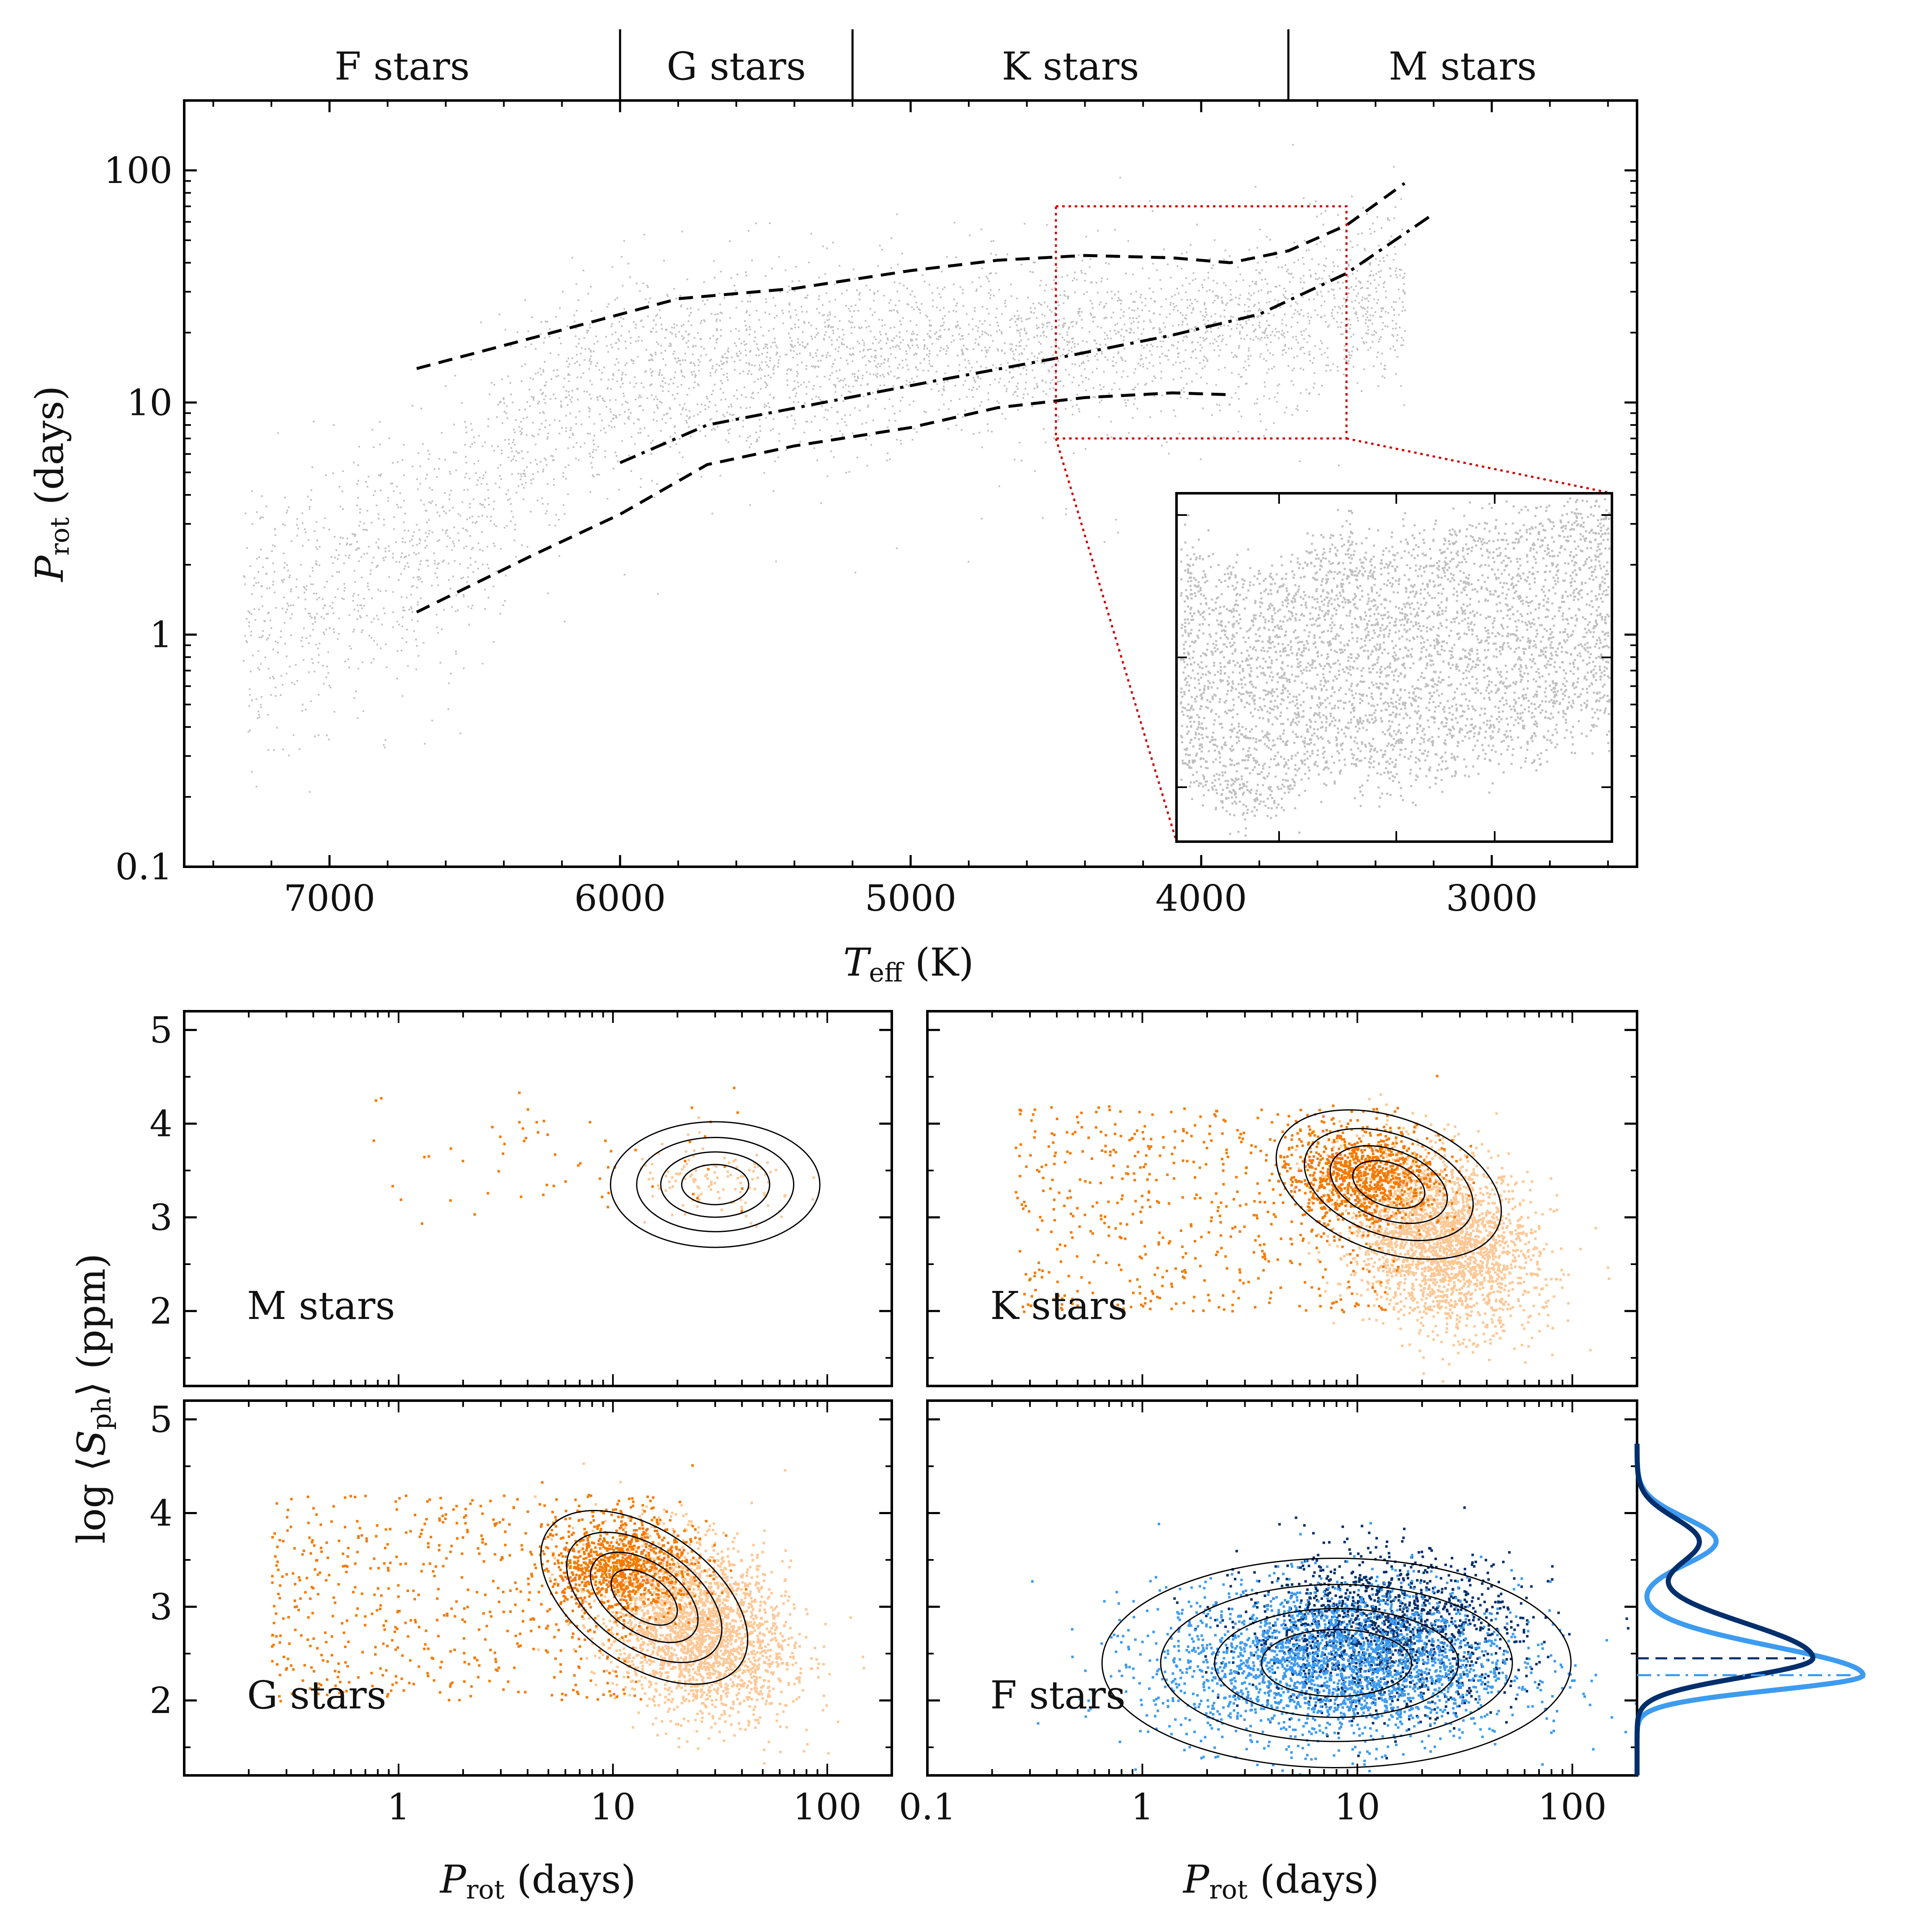  What do you see at coordinates (1070, 66) in the screenshot?
I see `spectral-type-label: K stars` at bounding box center [1070, 66].